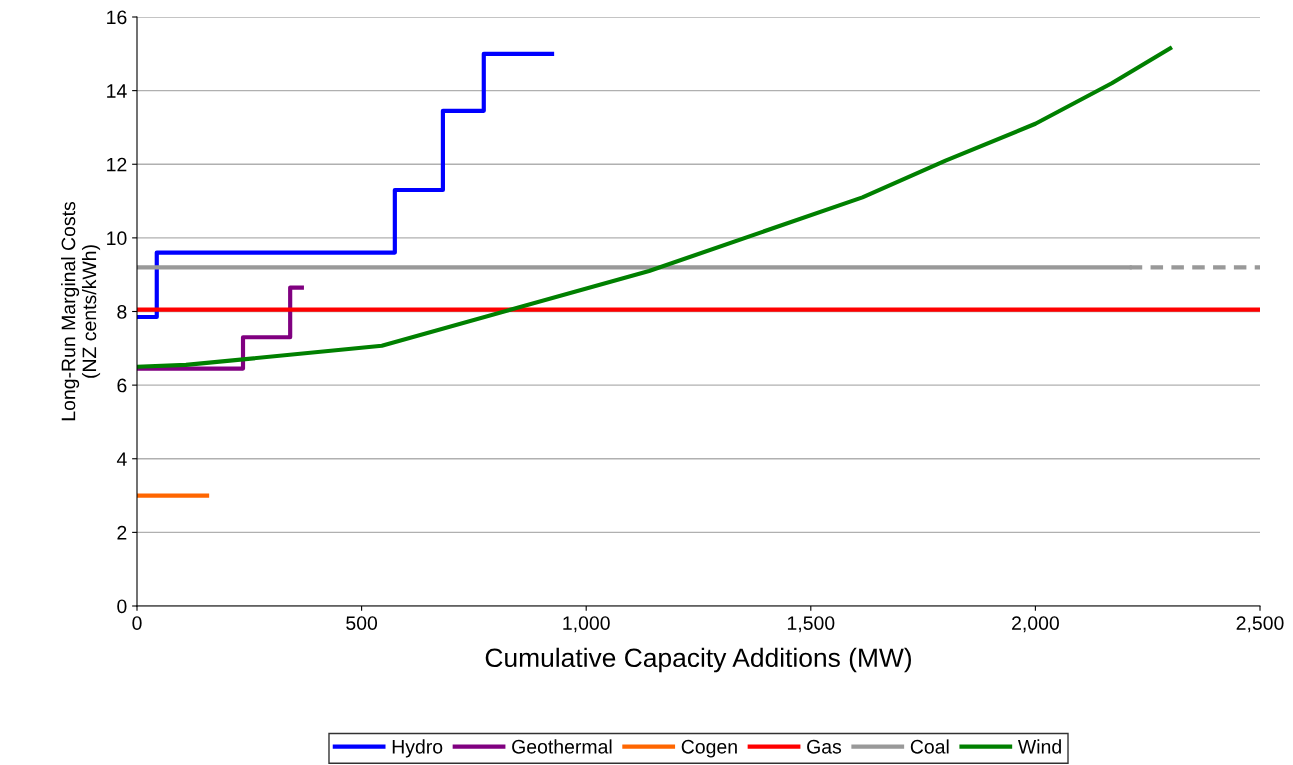 This screenshot has height=765, width=1293. Describe the element at coordinates (709, 748) in the screenshot. I see `legend-label: Cogen` at that location.